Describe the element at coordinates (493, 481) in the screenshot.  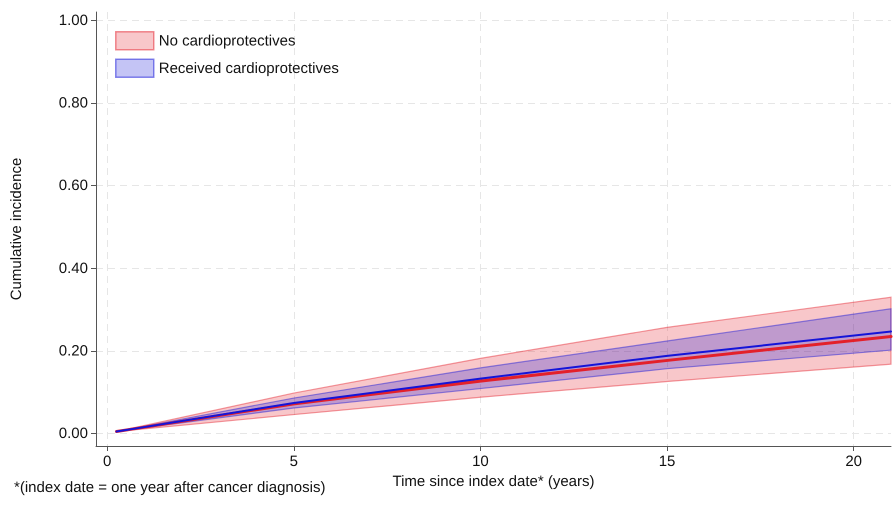
I see `x-axis-title: Time since index date* (years)` at that location.